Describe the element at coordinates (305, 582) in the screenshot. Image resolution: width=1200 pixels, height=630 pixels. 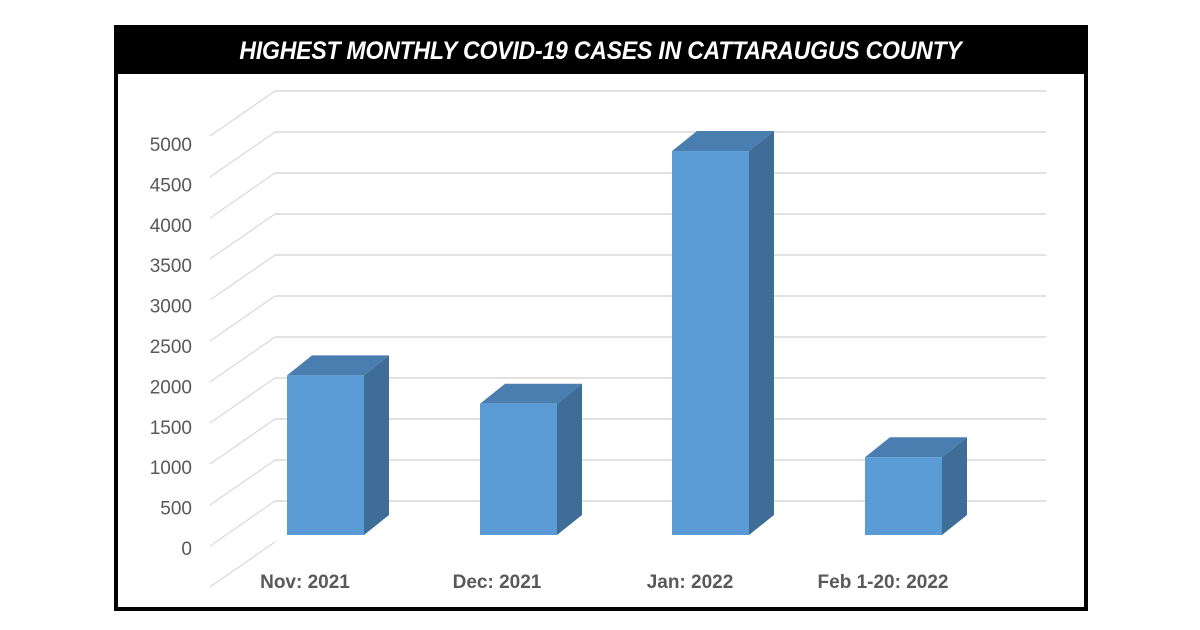
I see `x-tick-label: Nov: 2021` at that location.